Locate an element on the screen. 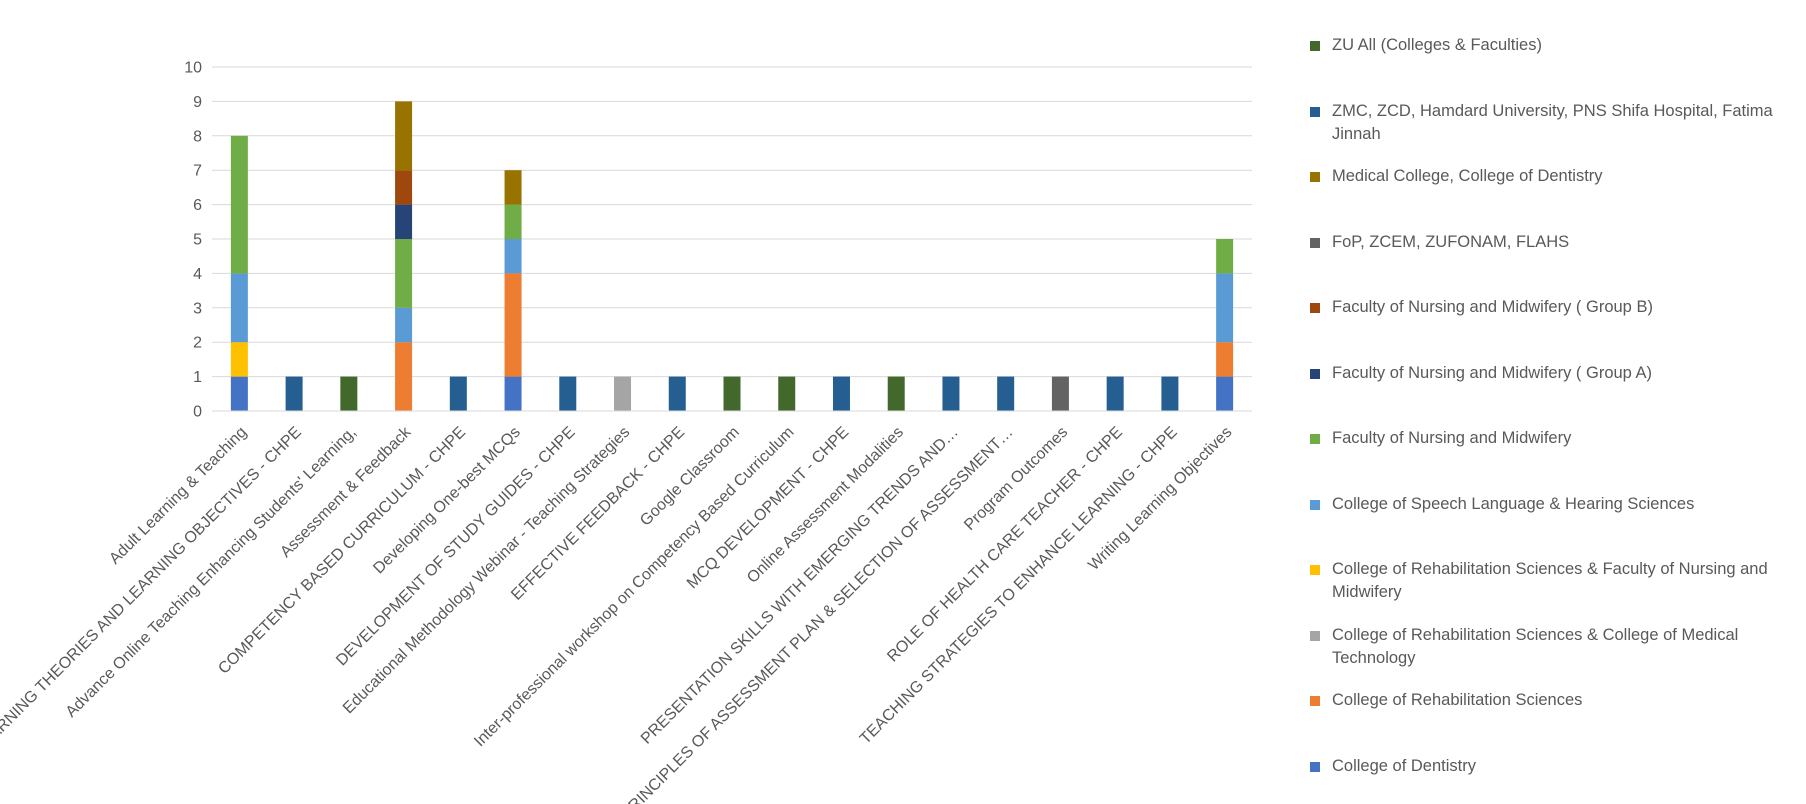 The image size is (1806, 804). y-tick-label: 7 is located at coordinates (197, 171).